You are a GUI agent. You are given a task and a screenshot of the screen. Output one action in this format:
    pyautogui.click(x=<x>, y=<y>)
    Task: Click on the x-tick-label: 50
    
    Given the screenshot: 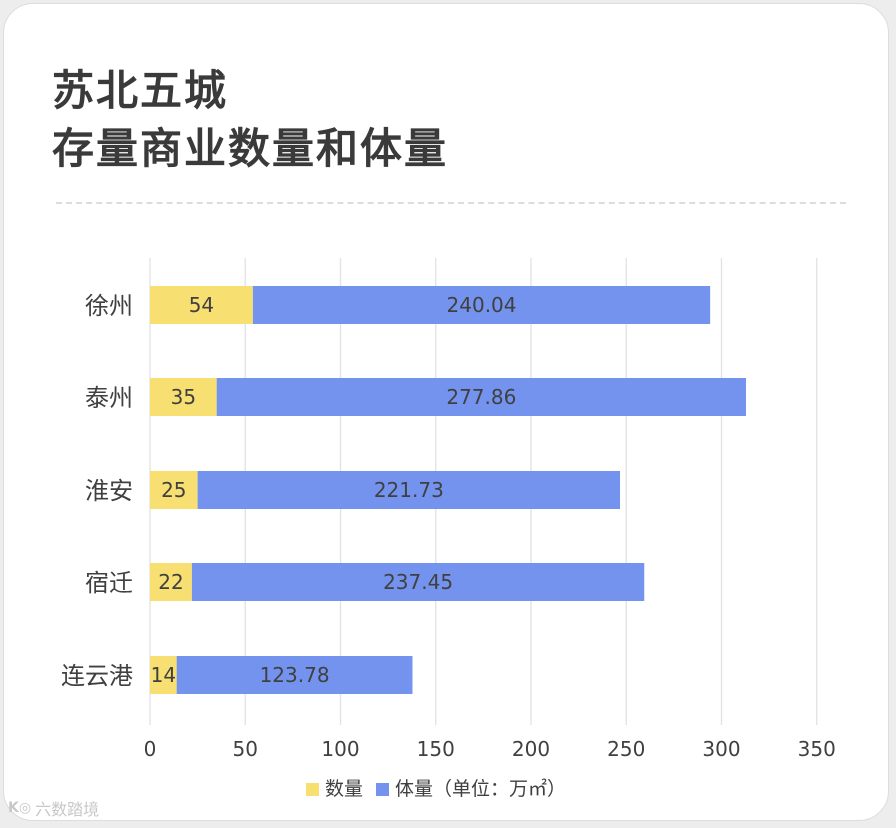 What is the action you would take?
    pyautogui.click(x=245, y=749)
    